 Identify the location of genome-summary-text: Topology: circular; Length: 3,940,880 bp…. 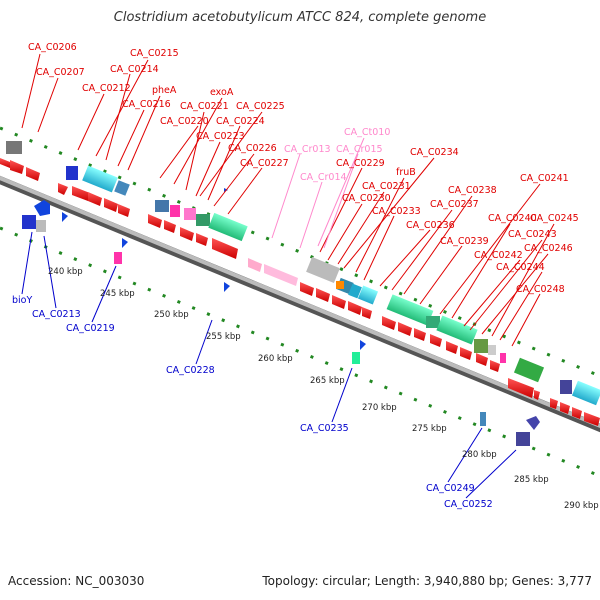
(427, 581).